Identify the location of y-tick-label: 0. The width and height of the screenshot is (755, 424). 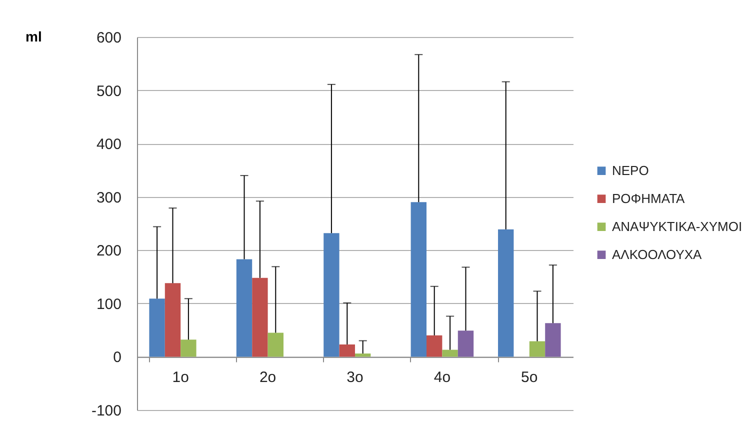
(117, 357).